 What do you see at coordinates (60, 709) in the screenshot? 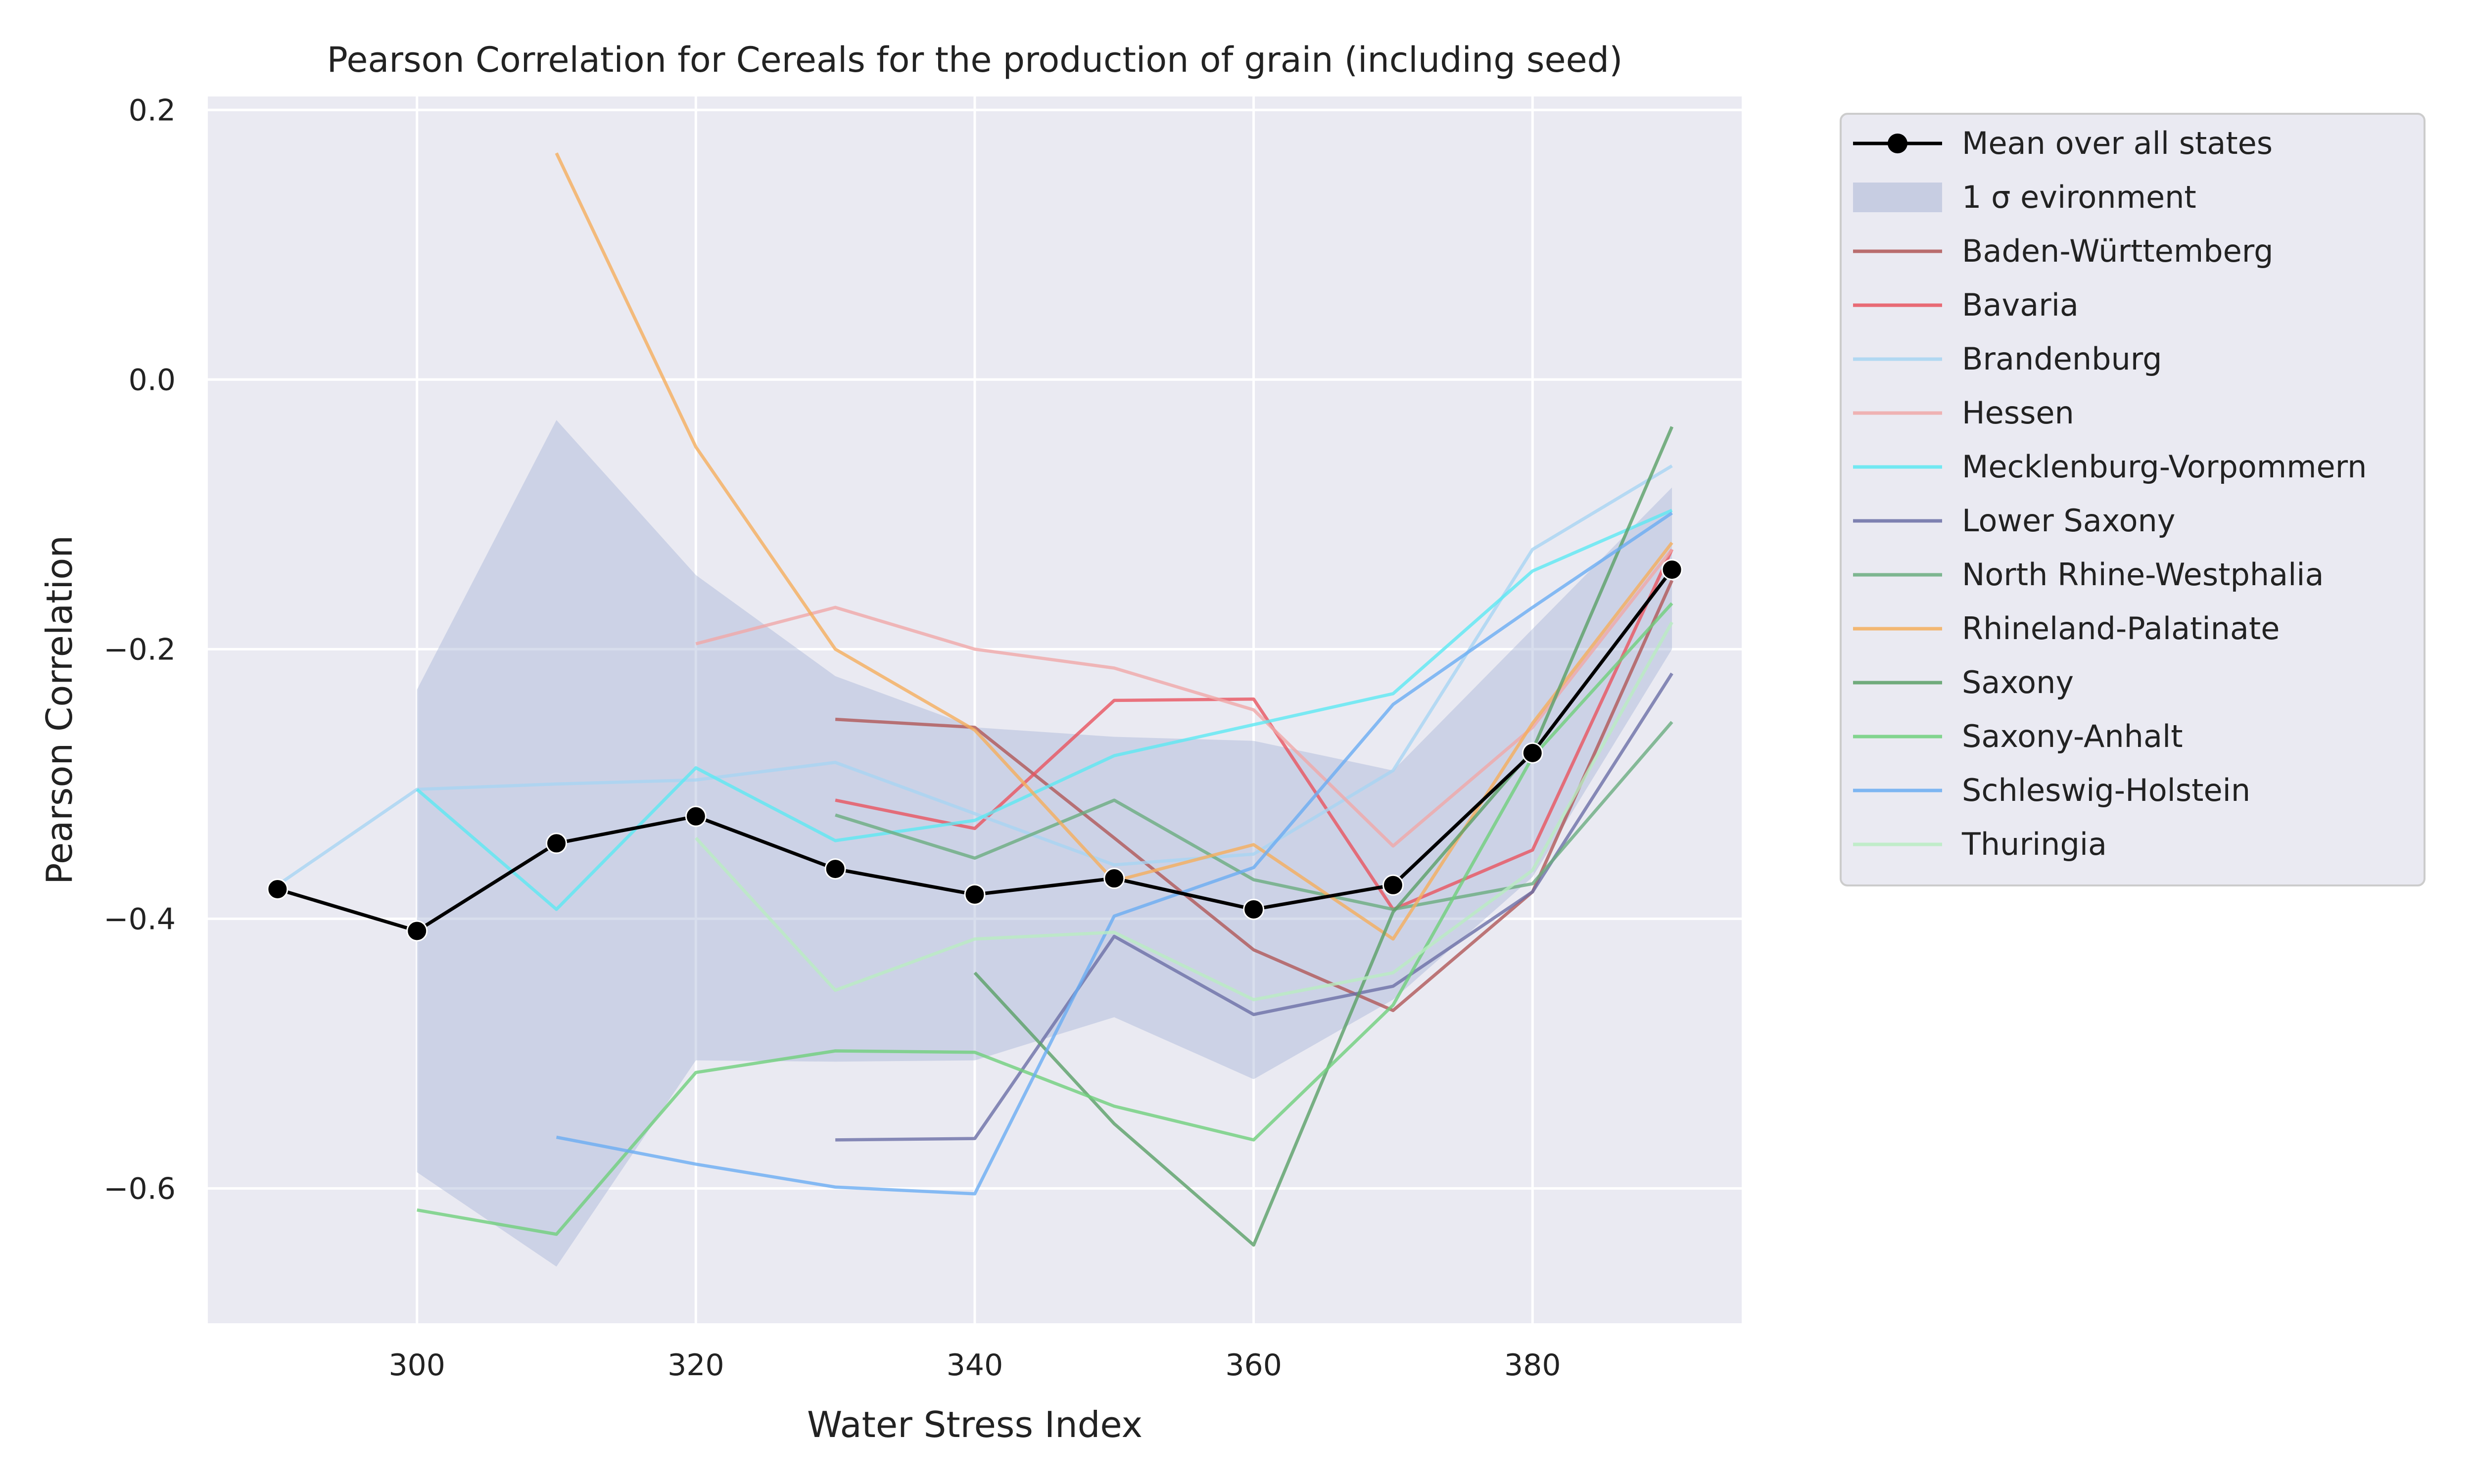
I see `y-axis-title: Pearson Correlation` at bounding box center [60, 709].